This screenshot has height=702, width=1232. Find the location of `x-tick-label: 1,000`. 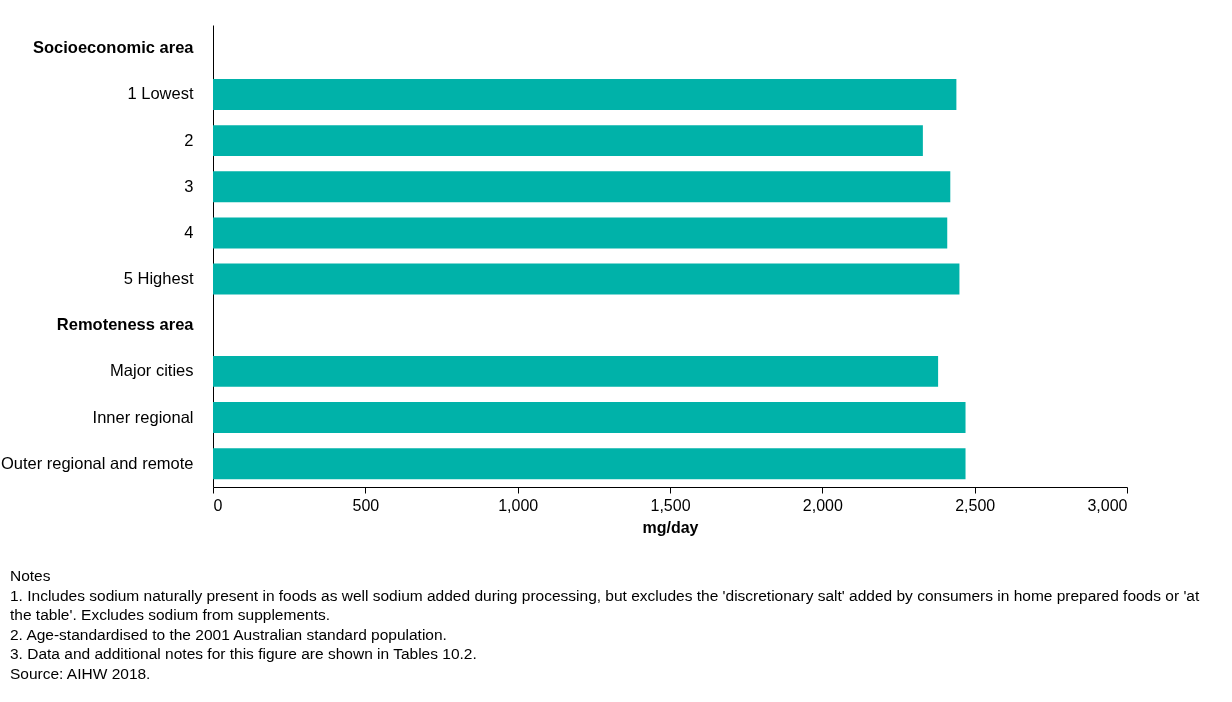

x-tick-label: 1,000 is located at coordinates (518, 505).